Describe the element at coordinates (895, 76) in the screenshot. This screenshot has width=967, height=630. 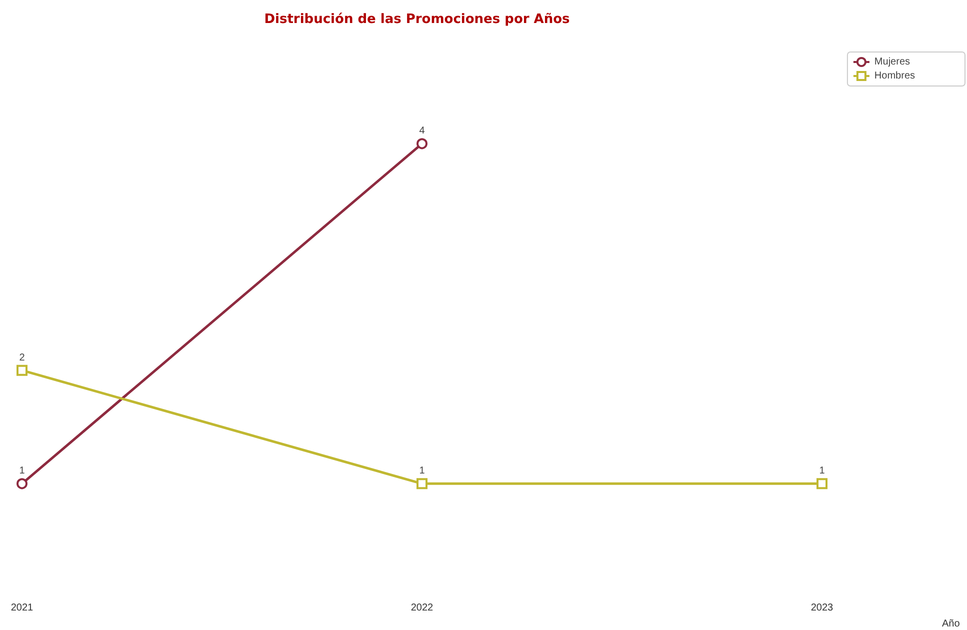
I see `legend-label: Hombres` at that location.